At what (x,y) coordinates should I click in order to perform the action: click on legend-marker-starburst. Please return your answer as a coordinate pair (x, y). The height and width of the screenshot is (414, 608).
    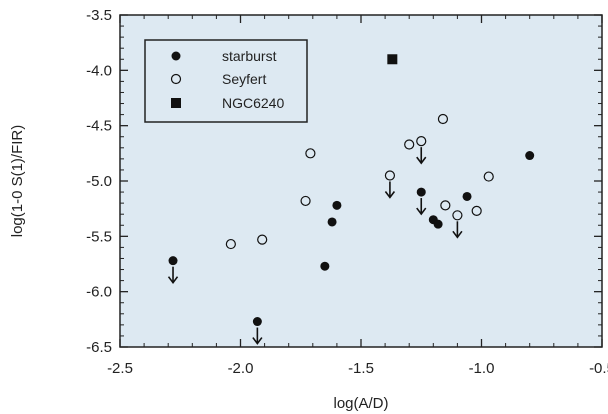
    Looking at the image, I should click on (176, 56).